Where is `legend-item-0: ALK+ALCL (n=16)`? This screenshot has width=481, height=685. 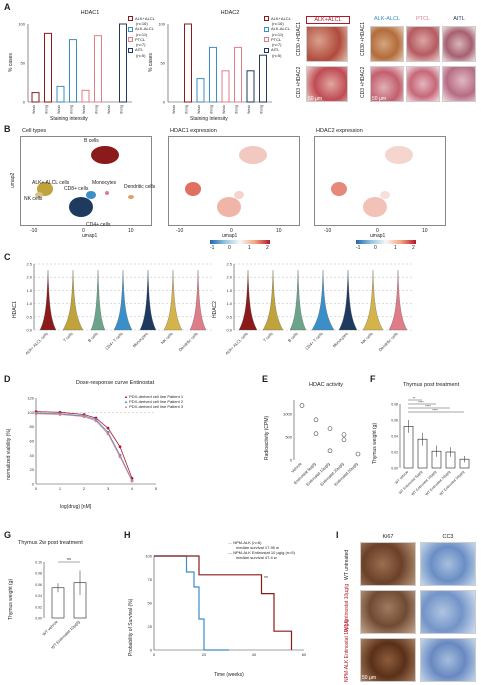 legend-item-0: ALK+ALCL (n=16) is located at coordinates (277, 21).